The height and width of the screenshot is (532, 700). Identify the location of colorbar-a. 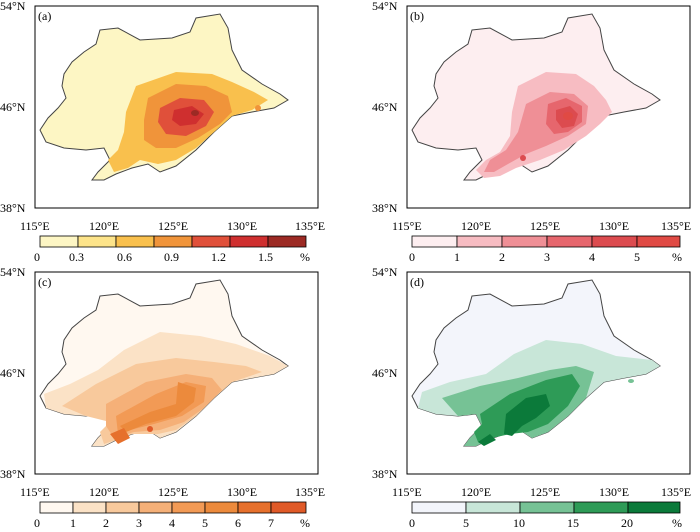
(173, 241).